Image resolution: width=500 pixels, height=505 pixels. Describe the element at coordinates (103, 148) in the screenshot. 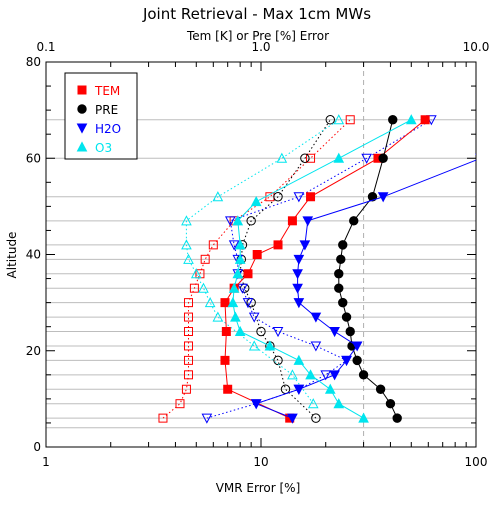

I see `legend-label: O3` at that location.